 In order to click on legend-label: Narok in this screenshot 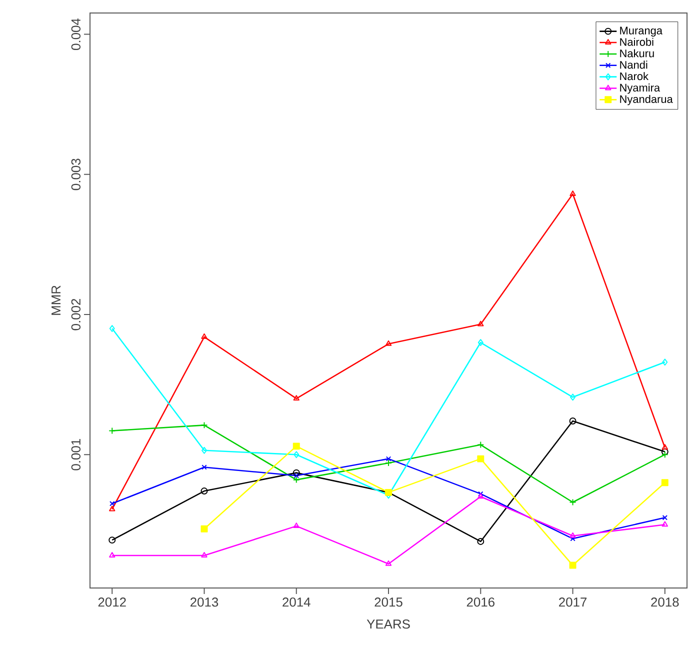, I will do `click(634, 76)`.